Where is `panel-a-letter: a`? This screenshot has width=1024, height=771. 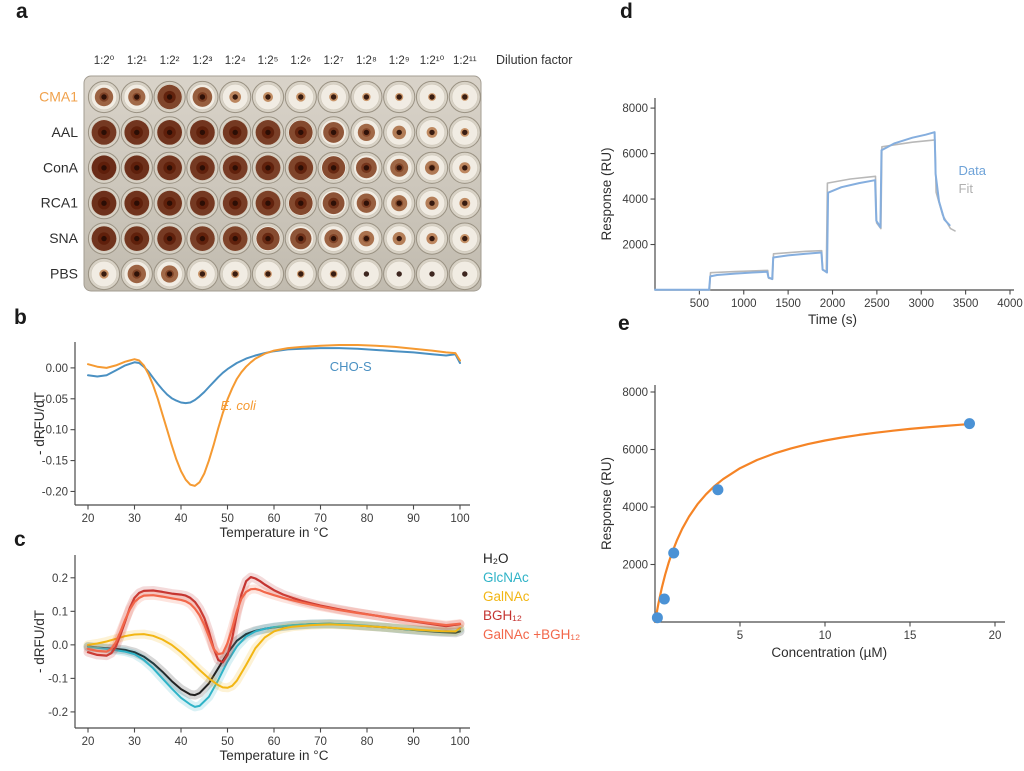
panel-a-letter: a is located at coordinates (22, 11).